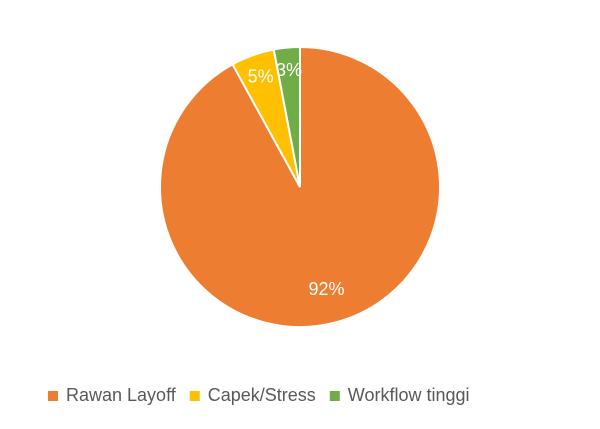 Image resolution: width=600 pixels, height=429 pixels. Describe the element at coordinates (262, 395) in the screenshot. I see `legend-label: Capek/Stress` at that location.